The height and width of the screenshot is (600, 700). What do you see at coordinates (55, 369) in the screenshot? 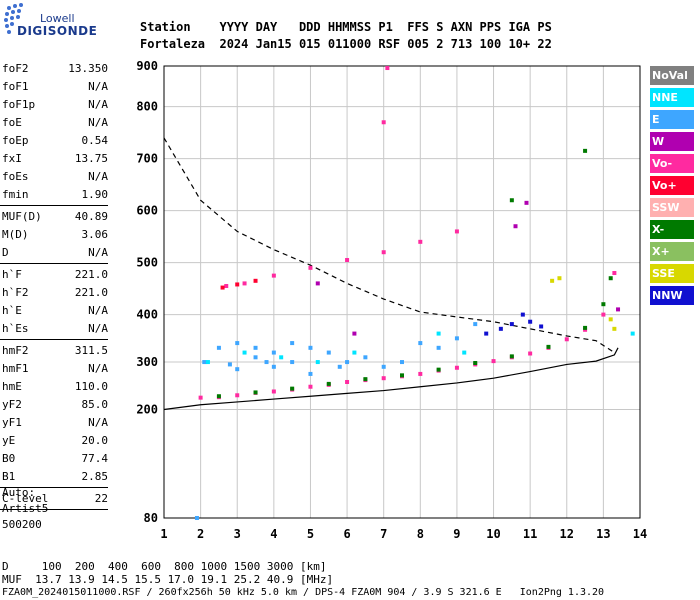
I see `parameter-row: hmF1 N/A` at bounding box center [55, 369].